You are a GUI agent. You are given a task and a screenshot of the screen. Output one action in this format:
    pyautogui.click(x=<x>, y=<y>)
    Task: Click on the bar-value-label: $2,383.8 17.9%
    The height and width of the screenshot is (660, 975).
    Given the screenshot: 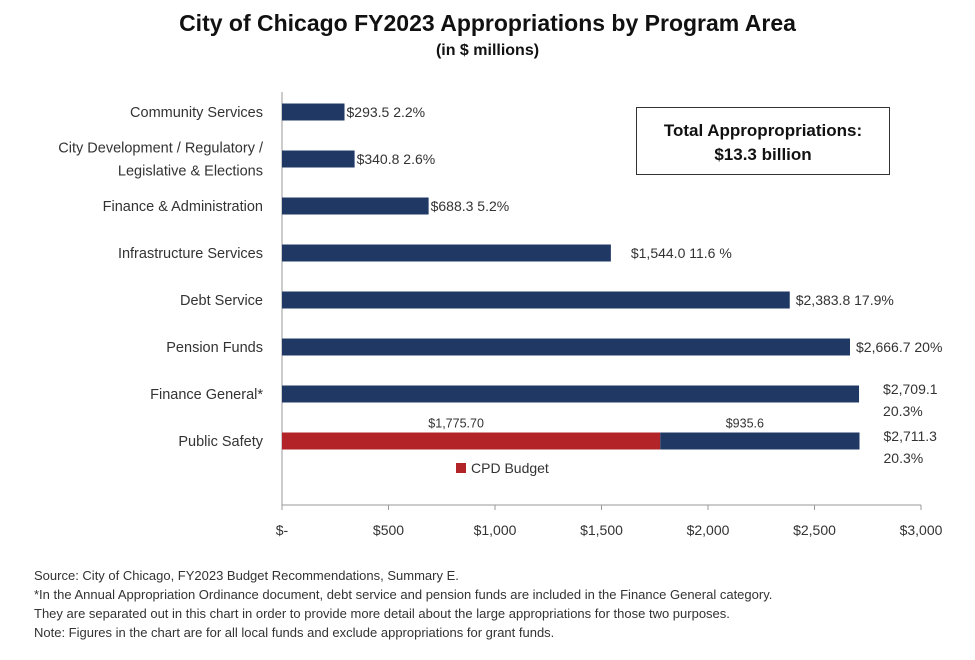 What is the action you would take?
    pyautogui.click(x=845, y=300)
    